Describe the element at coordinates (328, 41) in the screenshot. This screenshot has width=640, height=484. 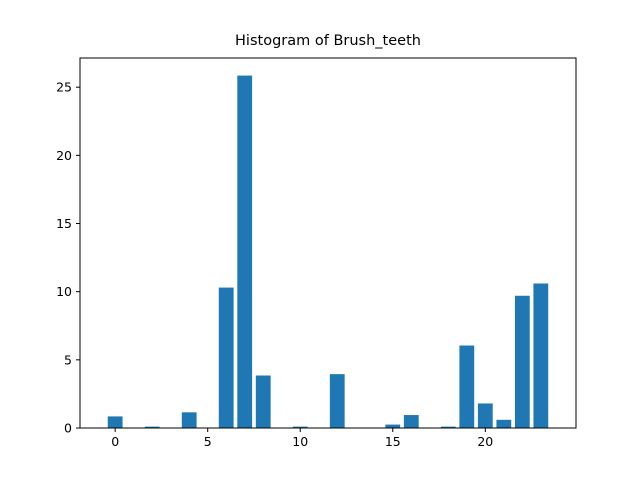
I see `chart-title: Histogram of Brush_teeth` at that location.